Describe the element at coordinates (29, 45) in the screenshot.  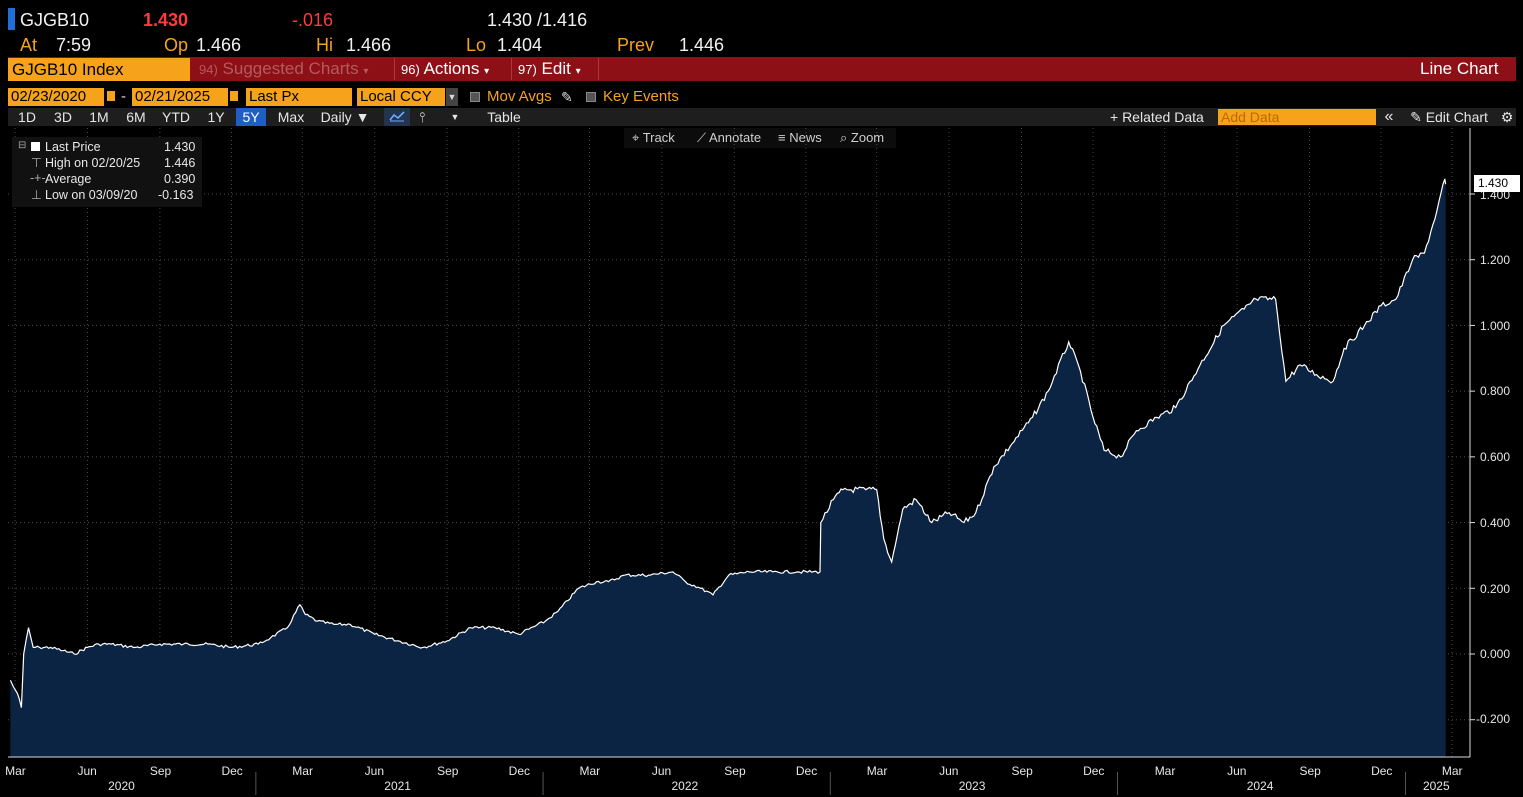
I see `at-label: At` at that location.